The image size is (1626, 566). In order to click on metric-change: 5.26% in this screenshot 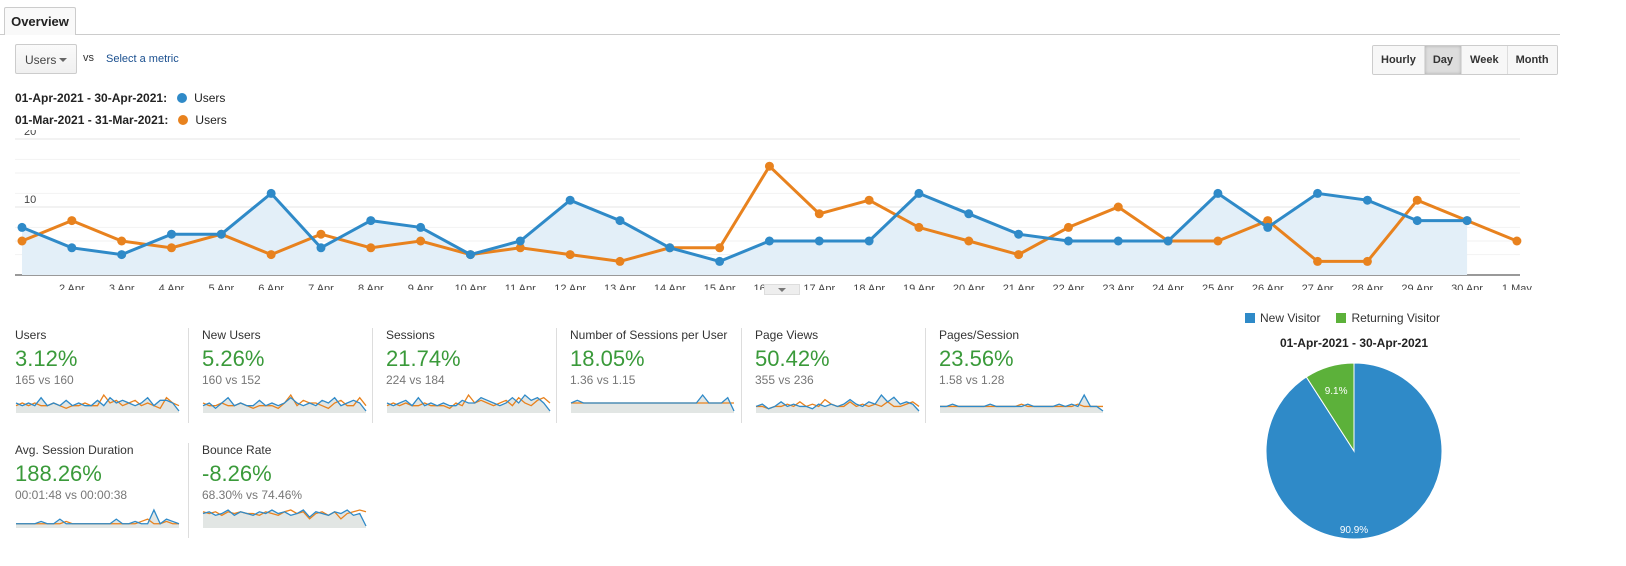, I will do `click(233, 358)`.